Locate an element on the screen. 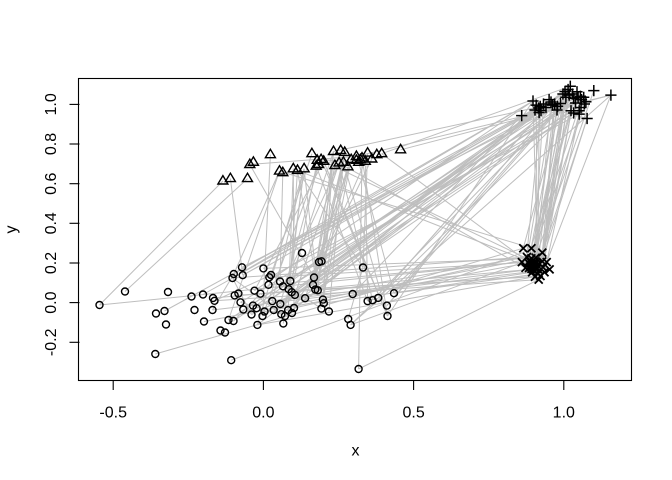  svg-text: -0.5 is located at coordinates (113, 413).